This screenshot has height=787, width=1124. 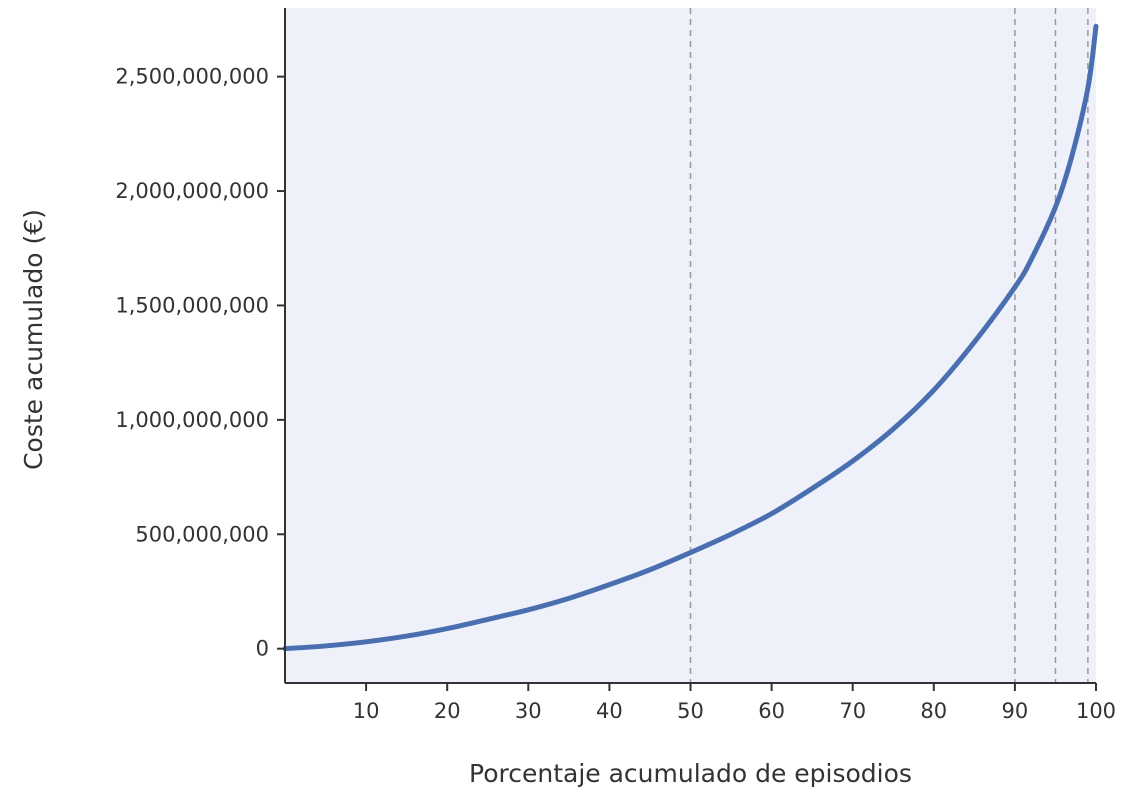 What do you see at coordinates (771, 711) in the screenshot?
I see `x-tick-label: 60` at bounding box center [771, 711].